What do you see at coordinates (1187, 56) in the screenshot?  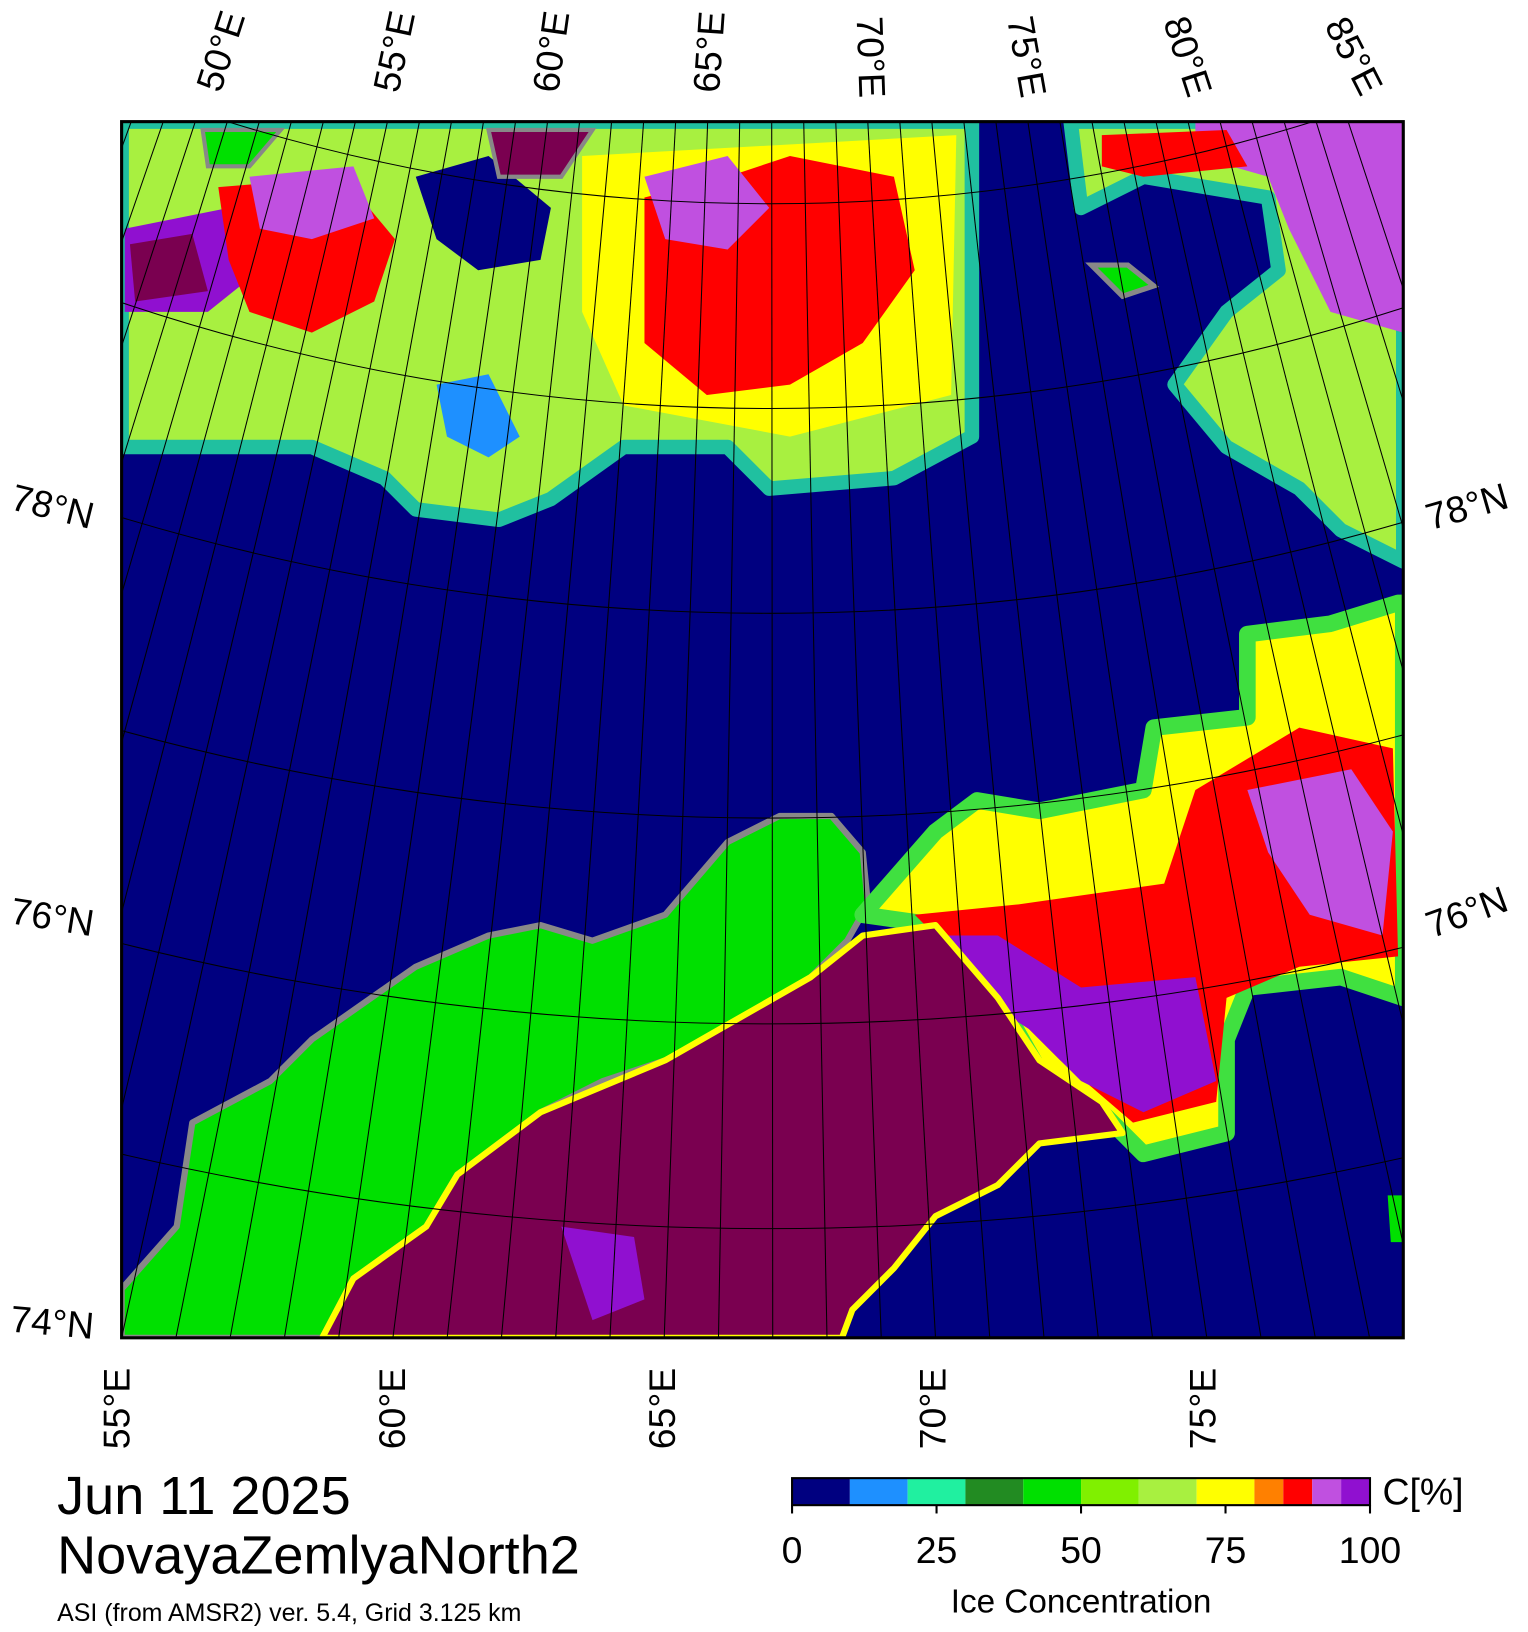 I see `lon-label: 80°E` at bounding box center [1187, 56].